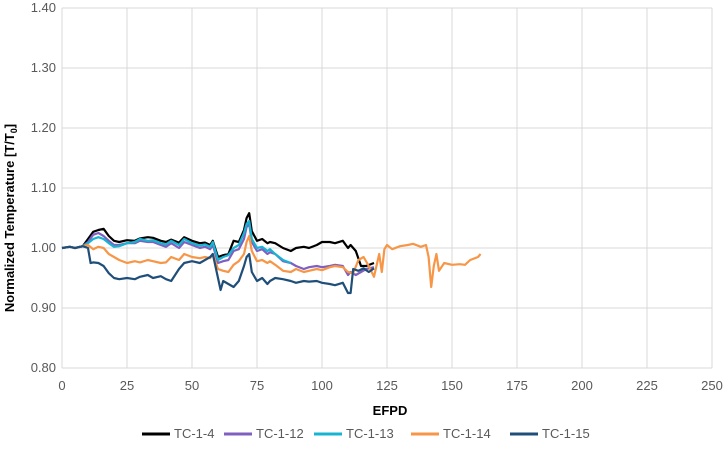 The image size is (726, 451). Describe the element at coordinates (647, 385) in the screenshot. I see `x-tick-label: 225` at that location.